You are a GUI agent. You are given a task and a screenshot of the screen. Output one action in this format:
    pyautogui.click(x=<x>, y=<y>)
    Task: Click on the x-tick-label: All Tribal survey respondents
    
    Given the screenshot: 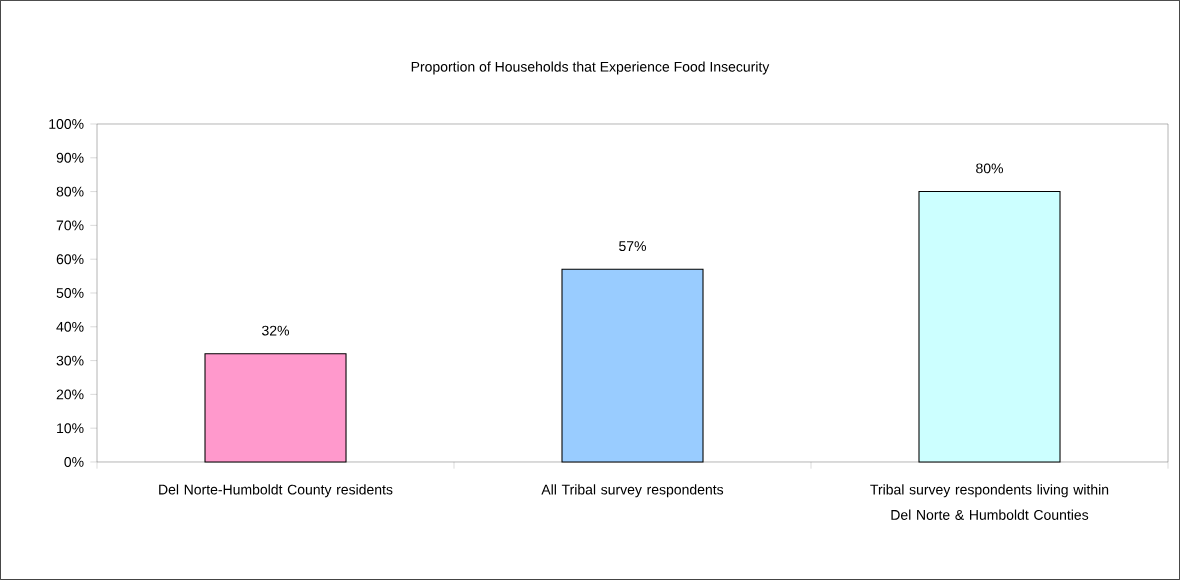 What is the action you would take?
    pyautogui.click(x=632, y=491)
    